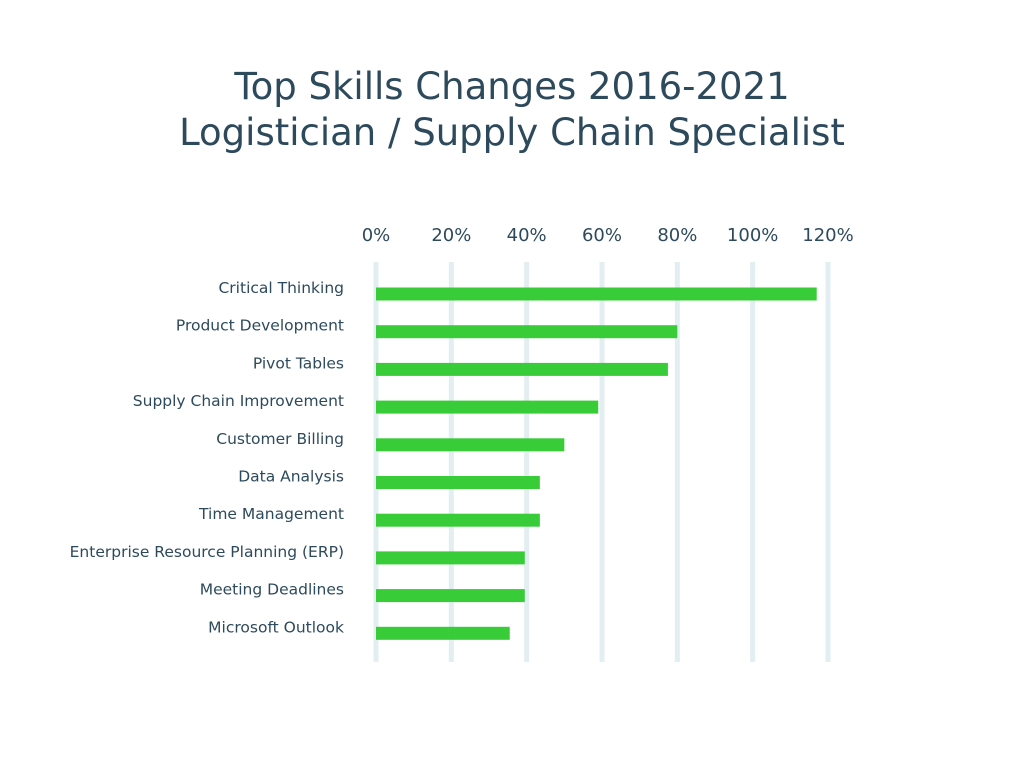 Image resolution: width=1024 pixels, height=777 pixels. I want to click on category-label: Customer Billing, so click(280, 439).